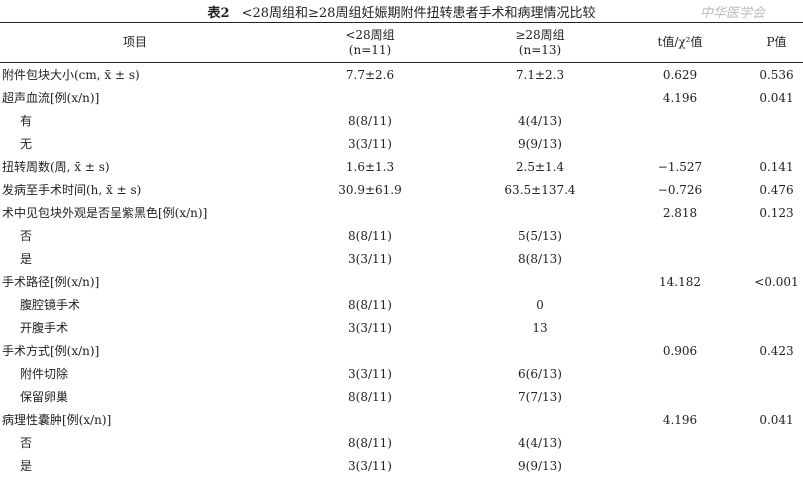 This screenshot has width=803, height=478. Describe the element at coordinates (72, 190) in the screenshot. I see `row-item: 发病至手术时间(h, x̄ ± s)` at that location.